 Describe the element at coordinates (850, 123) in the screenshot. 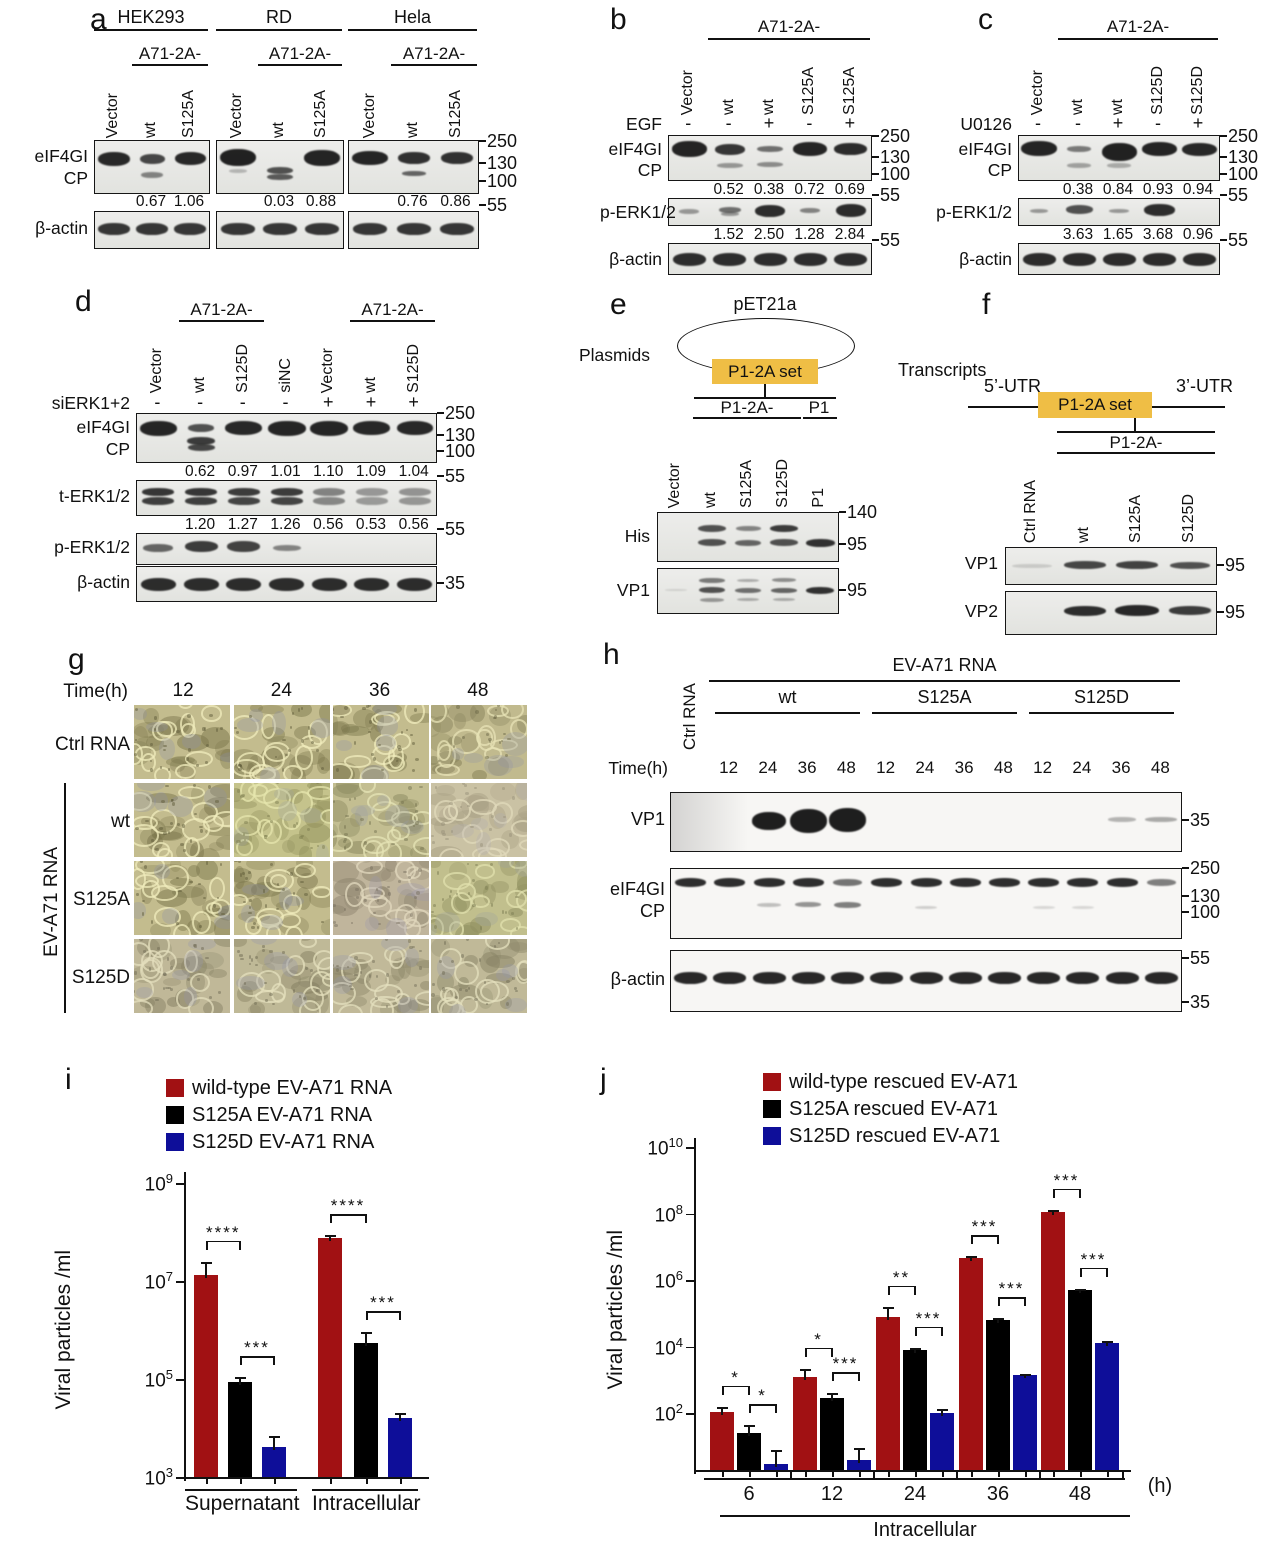

I see `treatment-sign: +` at that location.